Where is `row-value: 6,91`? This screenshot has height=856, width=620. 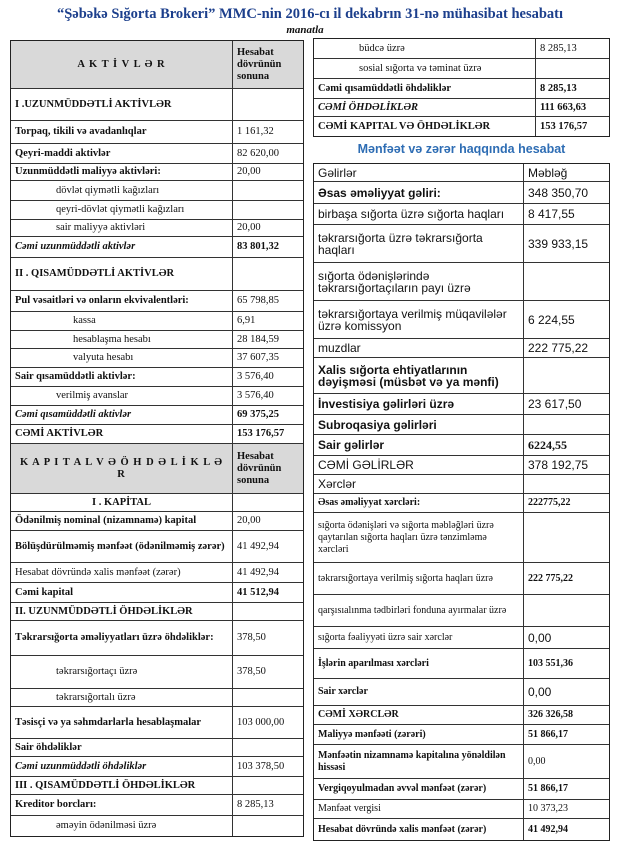
row-value: 6,91 is located at coordinates (246, 320).